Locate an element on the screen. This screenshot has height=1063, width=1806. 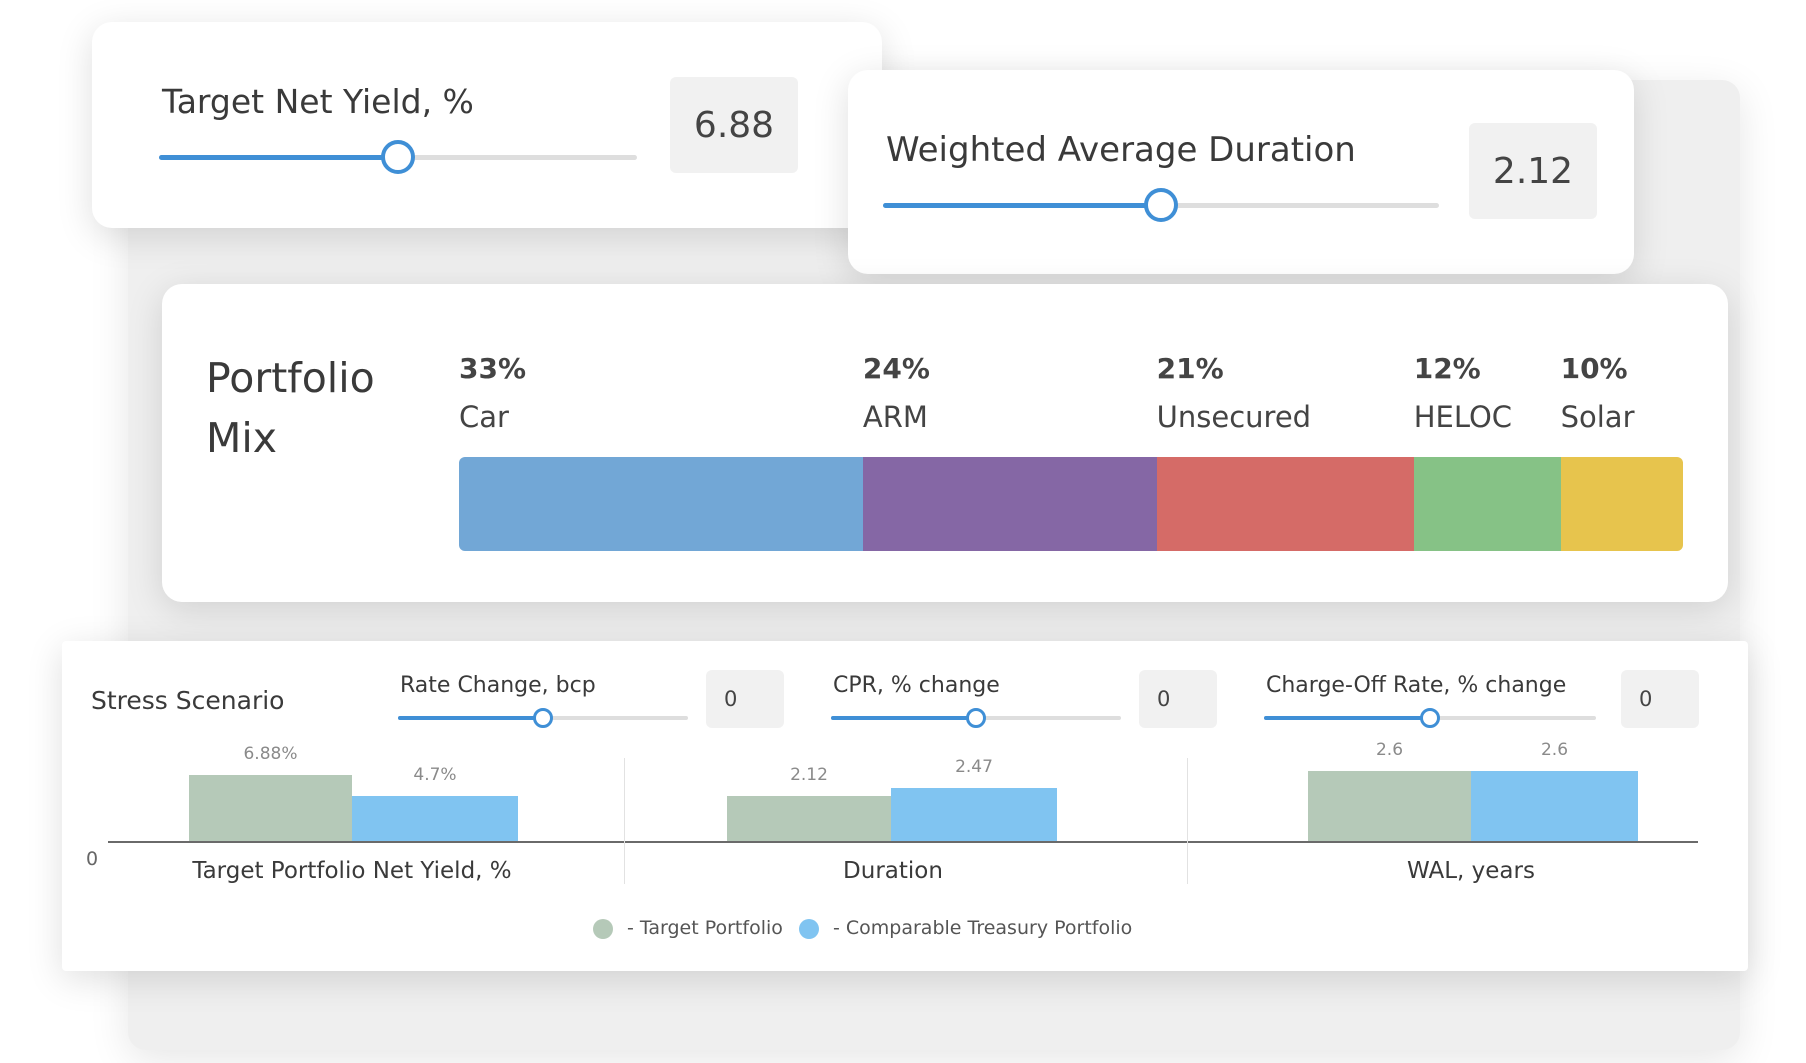
portfolio-mix-title-line1: Portfolio is located at coordinates (290, 378).